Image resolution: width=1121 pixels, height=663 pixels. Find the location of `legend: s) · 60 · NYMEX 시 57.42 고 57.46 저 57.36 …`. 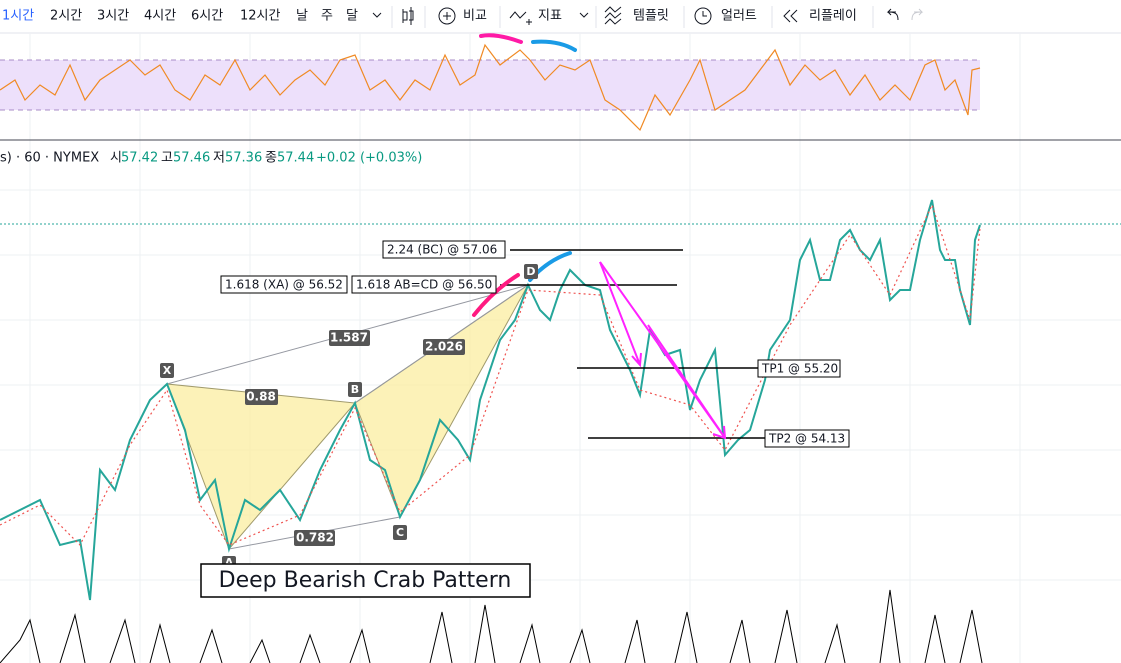

legend: s) · 60 · NYMEX 시 57.42 고 57.46 저 57.36 … is located at coordinates (211, 158).